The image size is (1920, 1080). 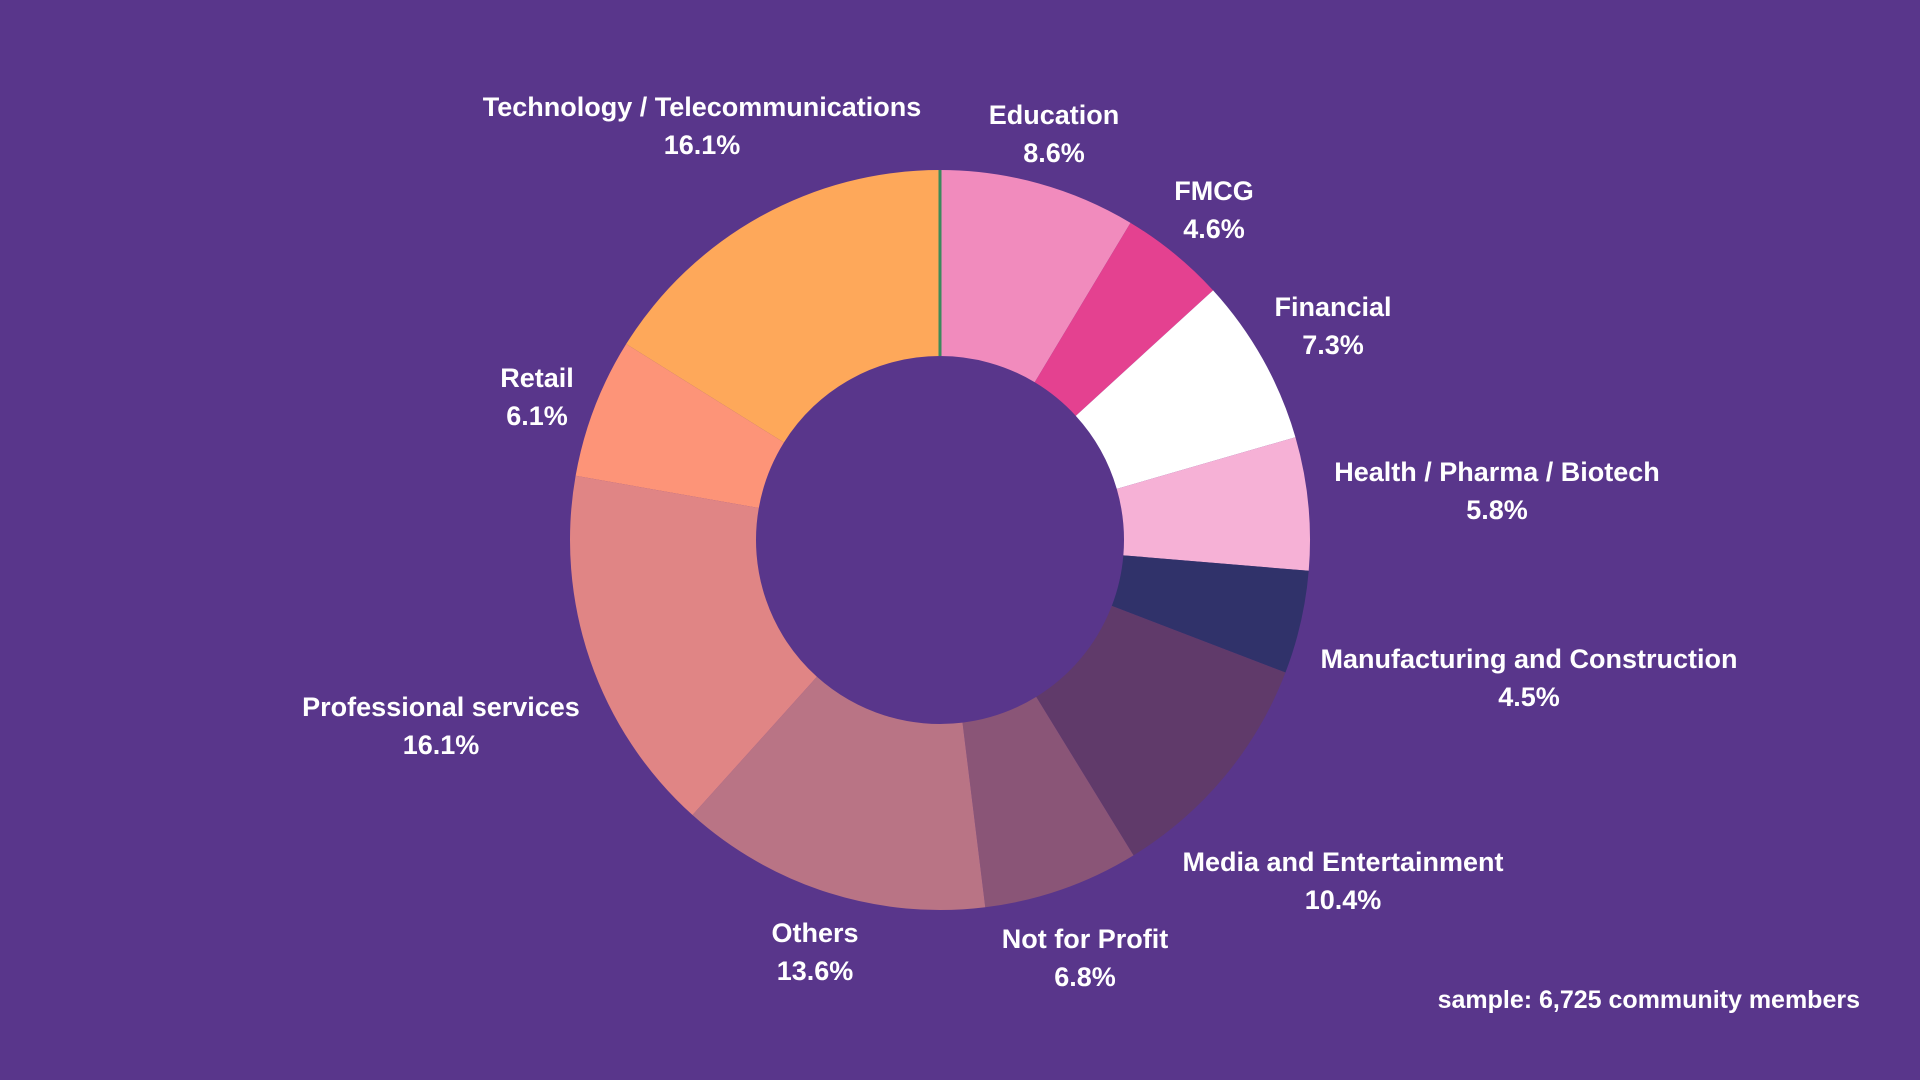 What do you see at coordinates (1529, 678) in the screenshot?
I see `slice-label-manufacturing-and-construction: Manufacturing and Construction 4.5%` at bounding box center [1529, 678].